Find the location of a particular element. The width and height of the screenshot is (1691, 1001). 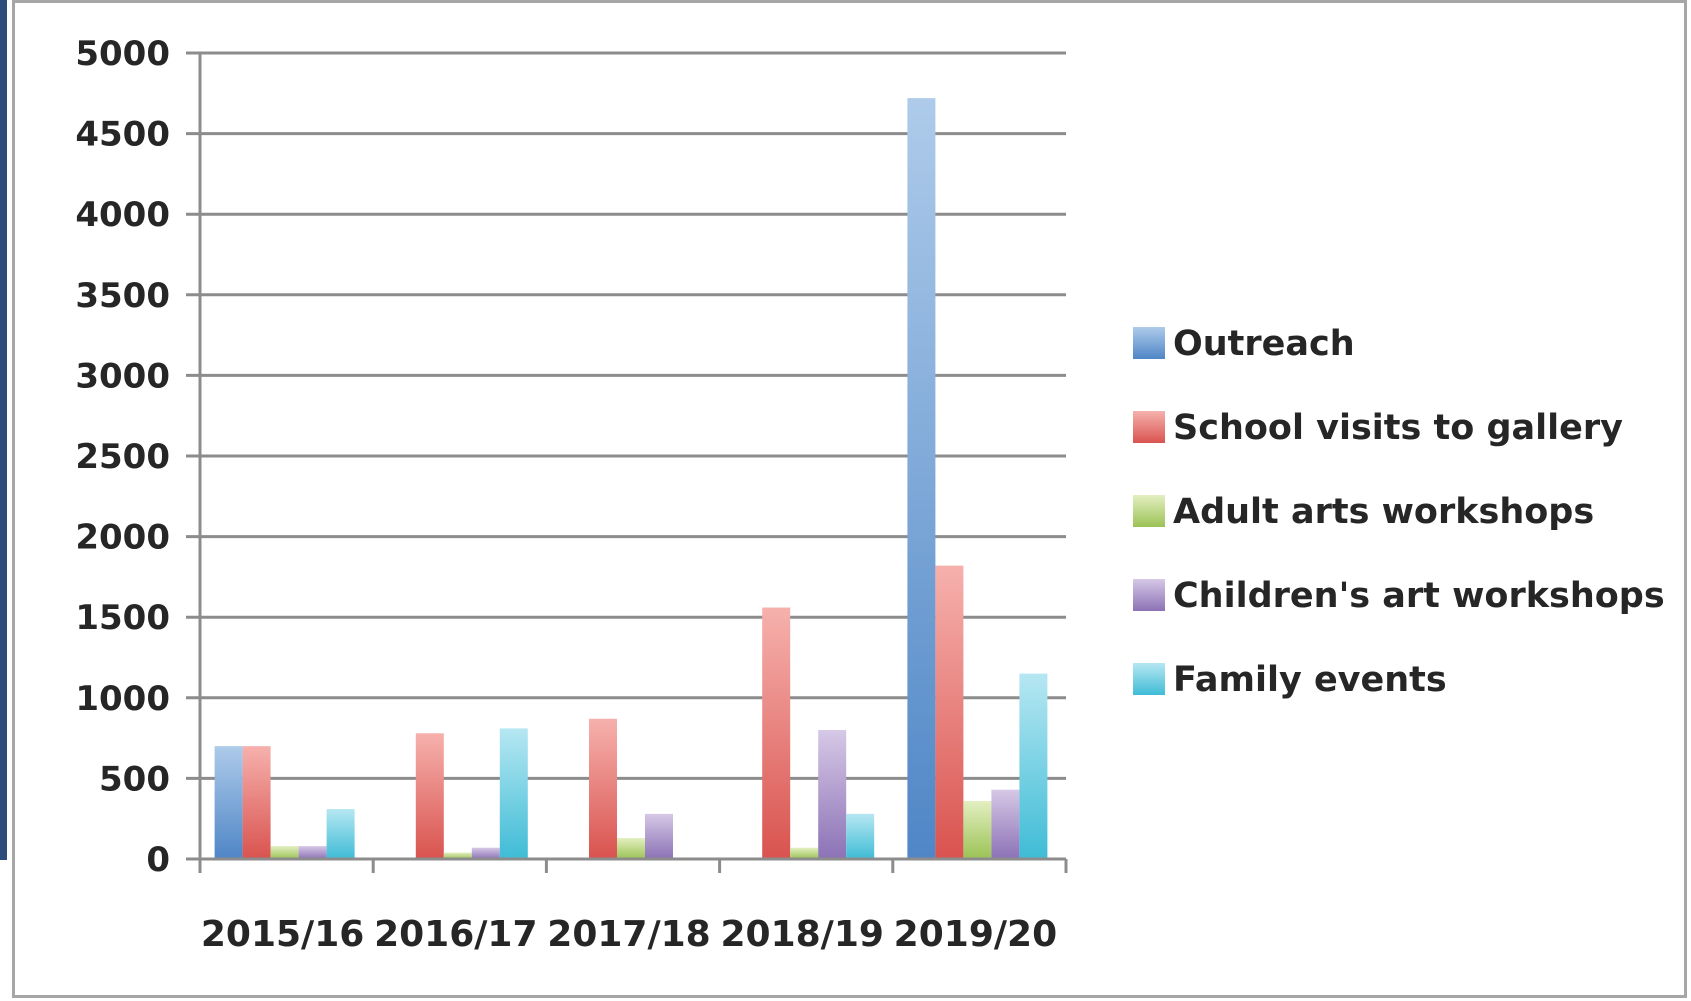

x-category-label: 2015/16 is located at coordinates (282, 934).